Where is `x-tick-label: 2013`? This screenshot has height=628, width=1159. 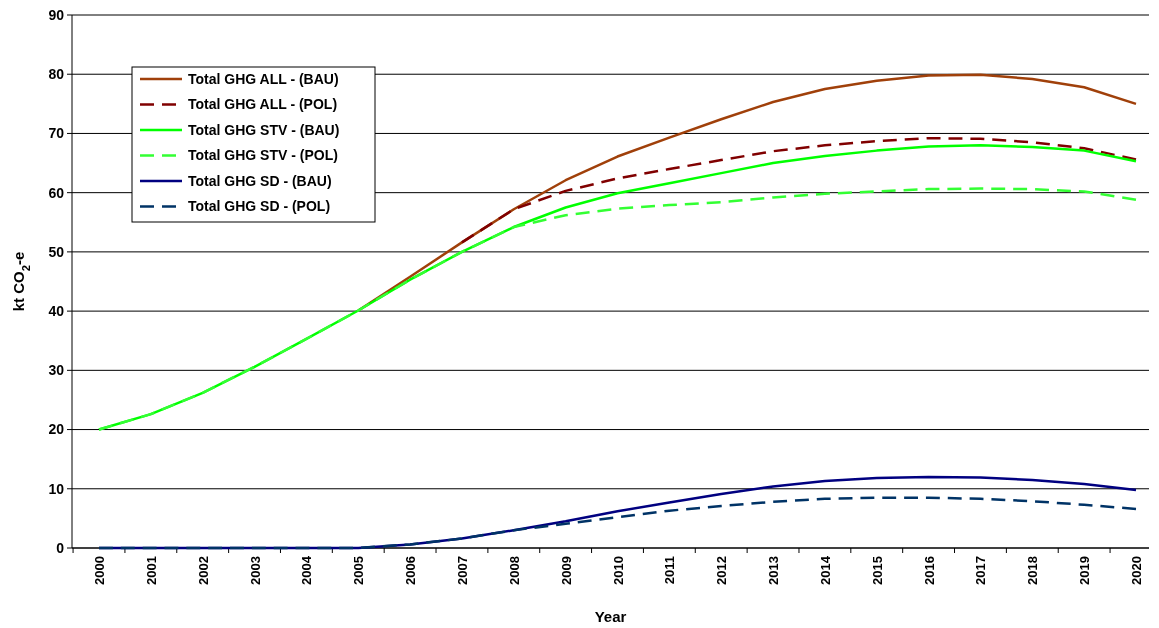 x-tick-label: 2013 is located at coordinates (774, 570).